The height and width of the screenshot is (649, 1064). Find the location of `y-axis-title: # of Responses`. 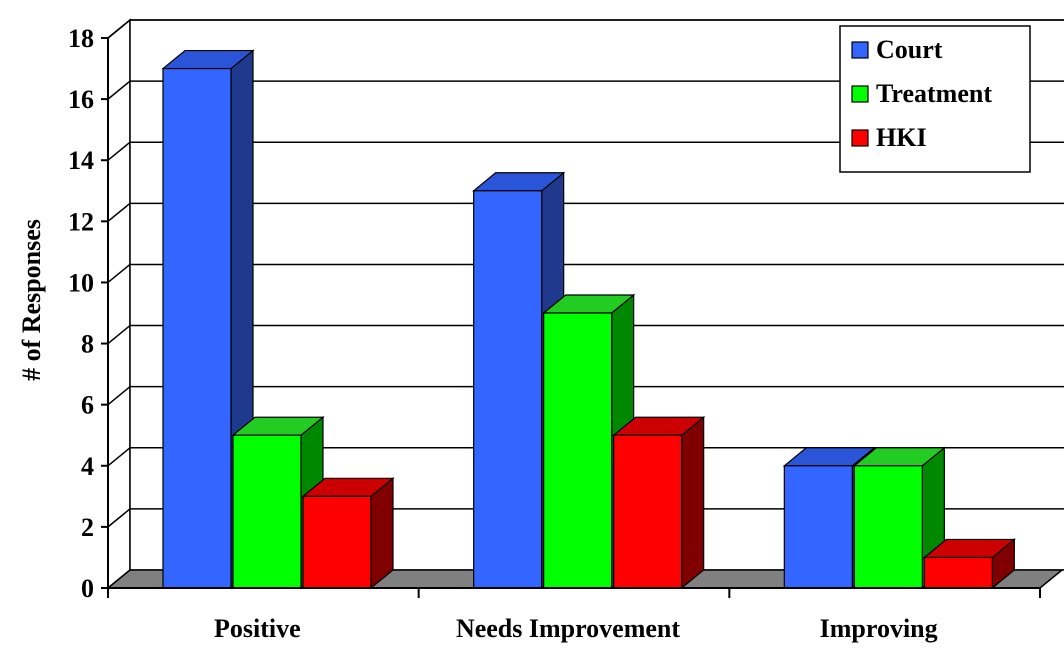

y-axis-title: # of Responses is located at coordinates (31, 300).